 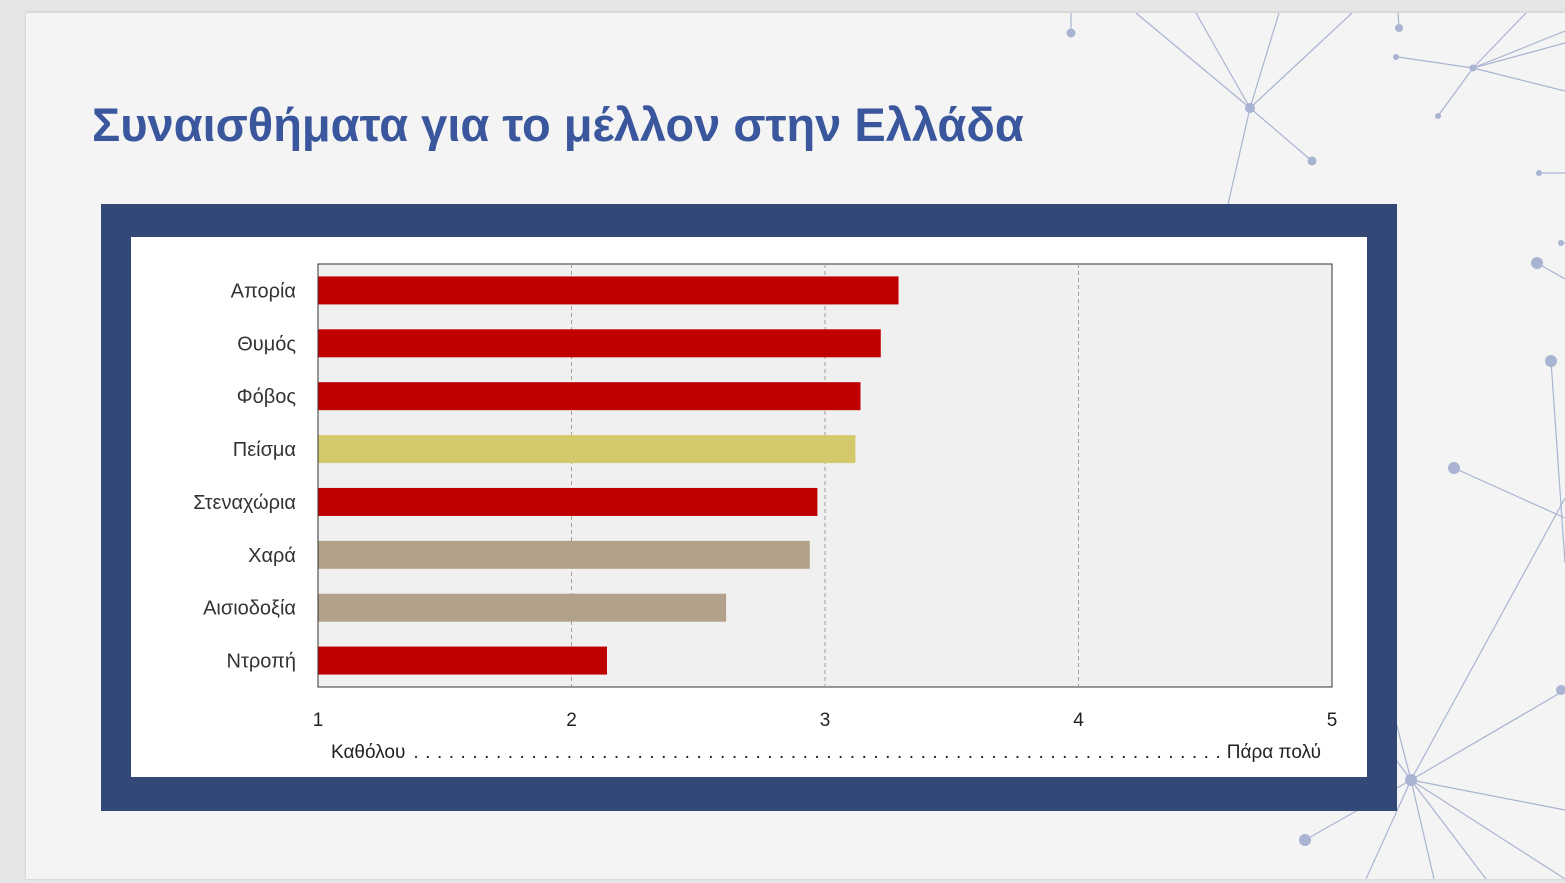 What do you see at coordinates (263, 291) in the screenshot?
I see `category-label-1: Απορία` at bounding box center [263, 291].